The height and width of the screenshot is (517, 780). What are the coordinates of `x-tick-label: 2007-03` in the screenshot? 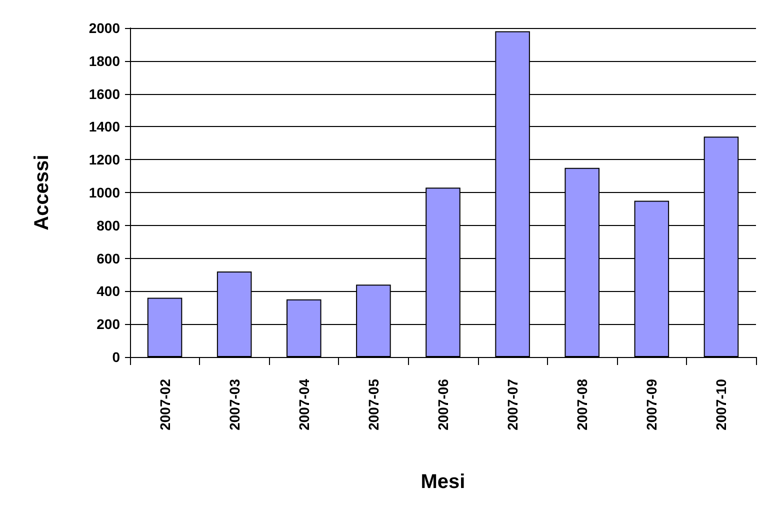 It's located at (234, 404).